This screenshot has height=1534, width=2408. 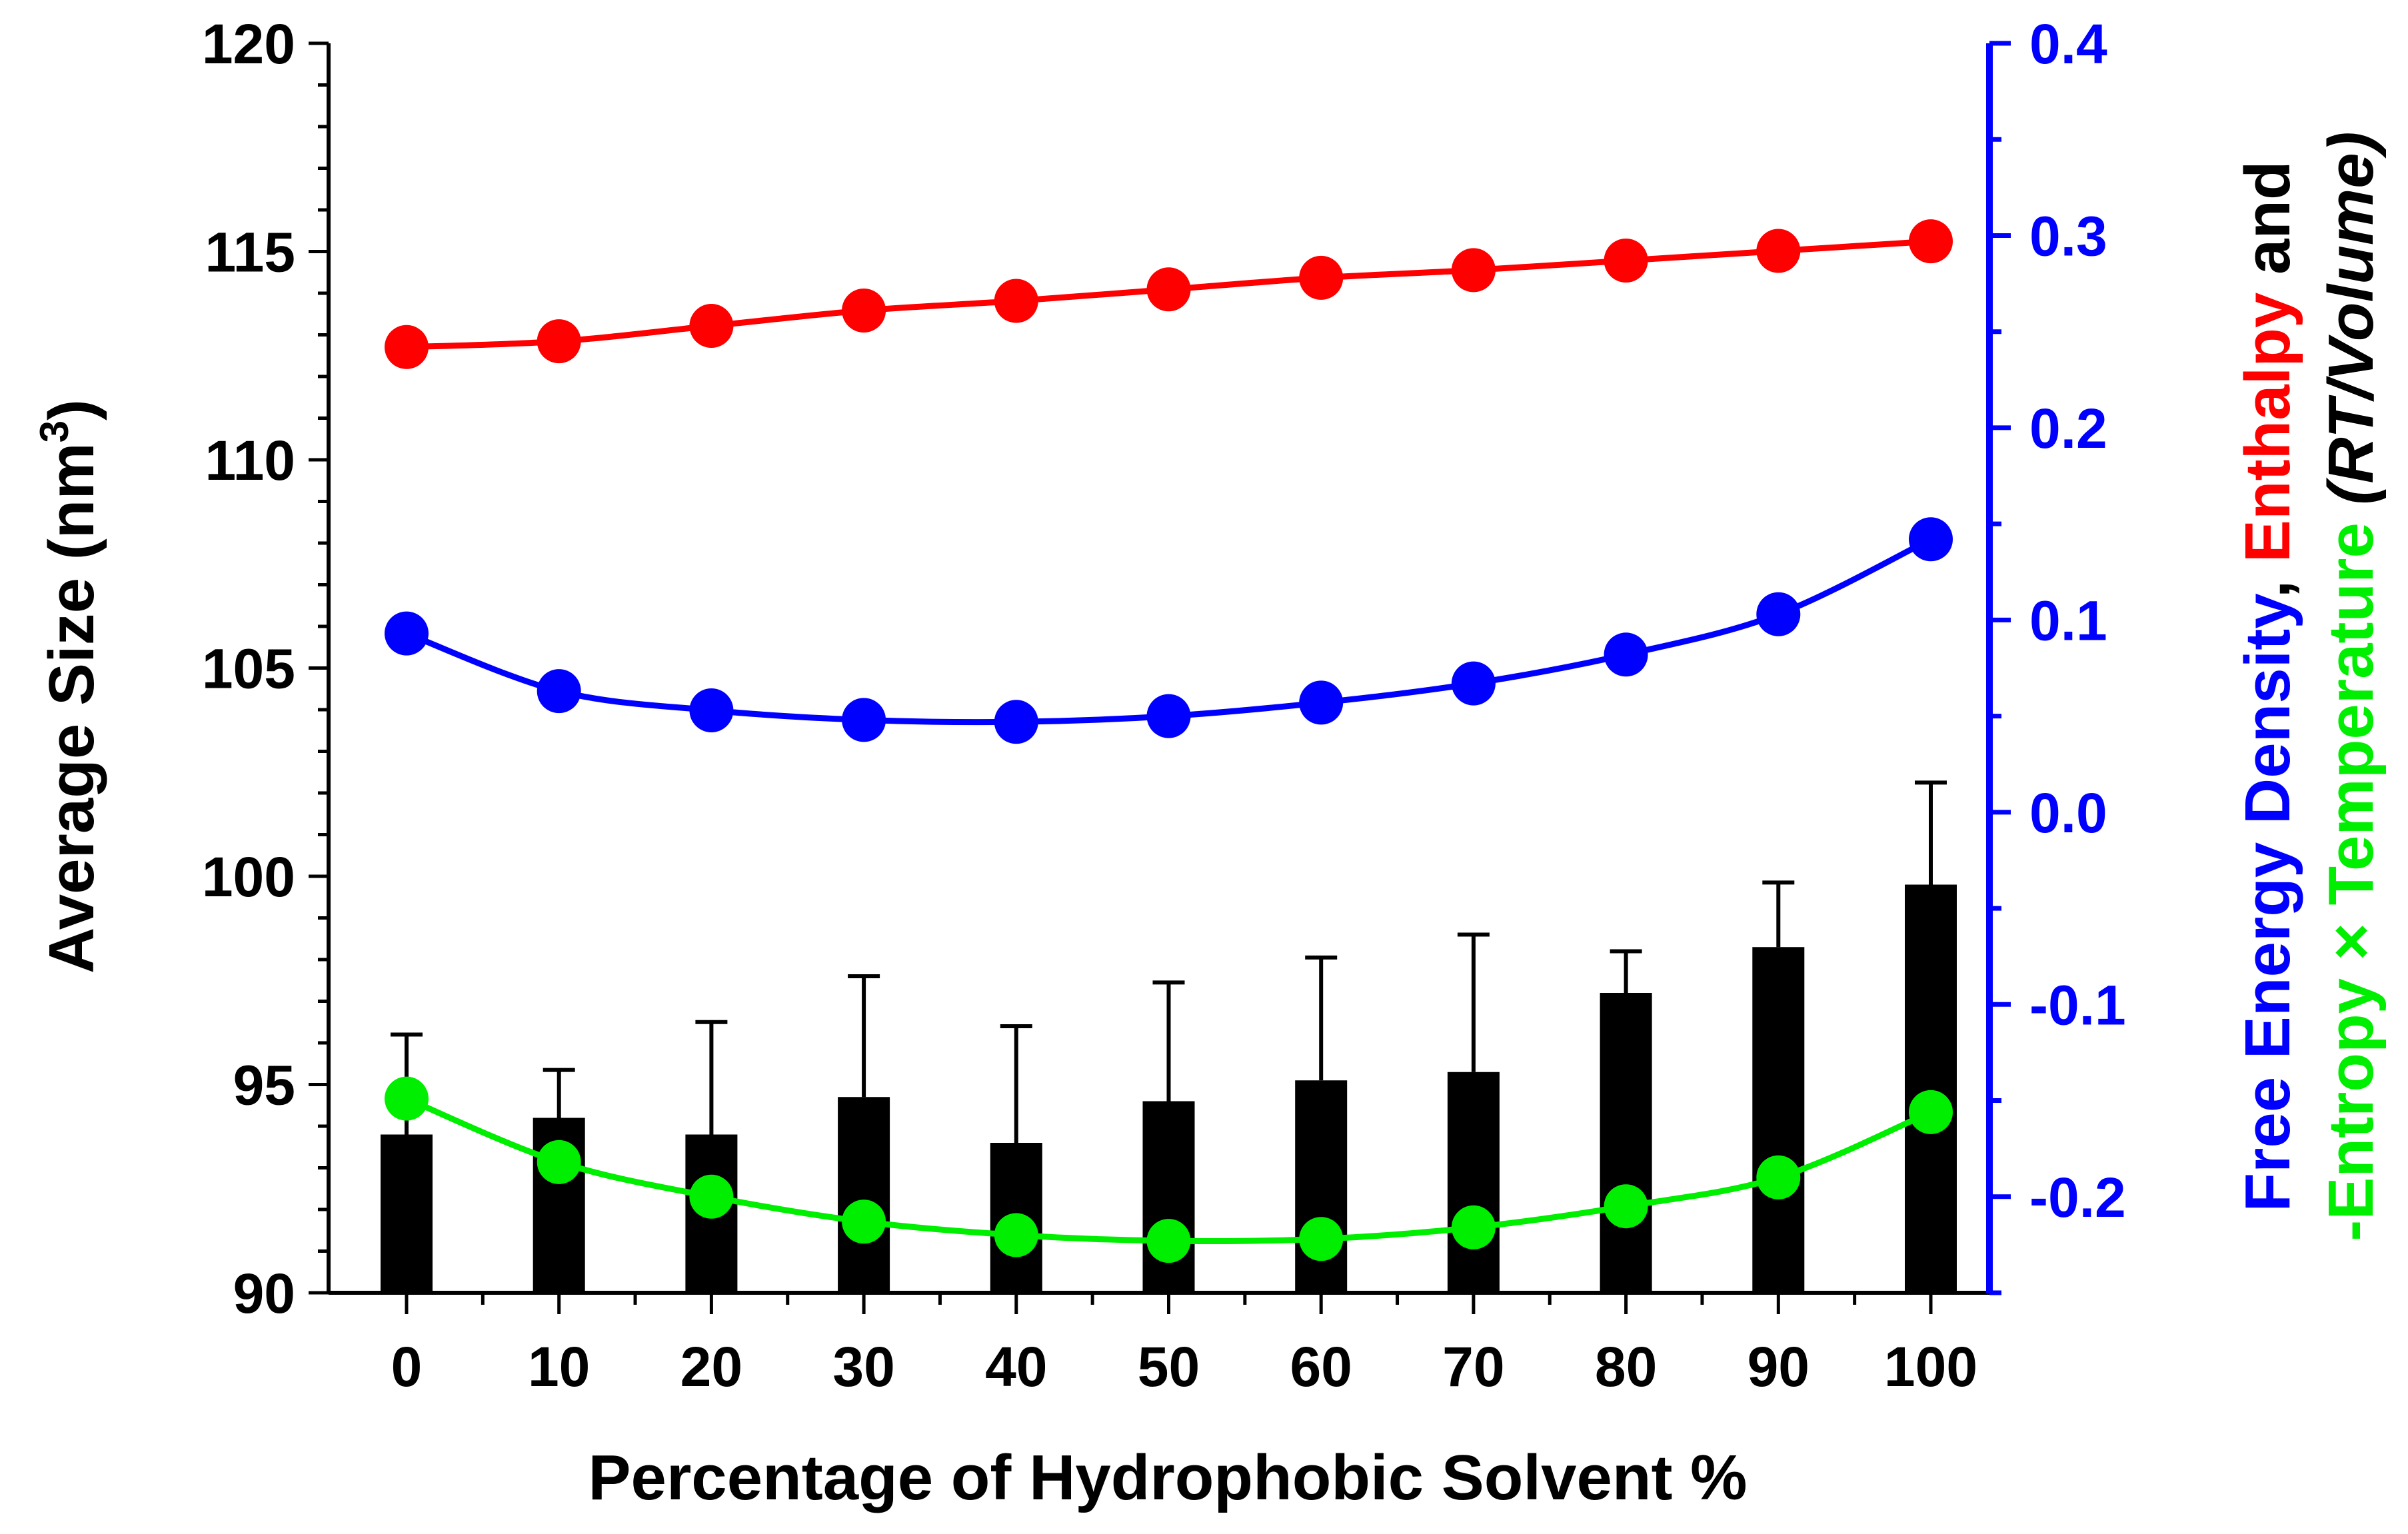 I want to click on bottom-tick-label: 40, so click(x=1016, y=1366).